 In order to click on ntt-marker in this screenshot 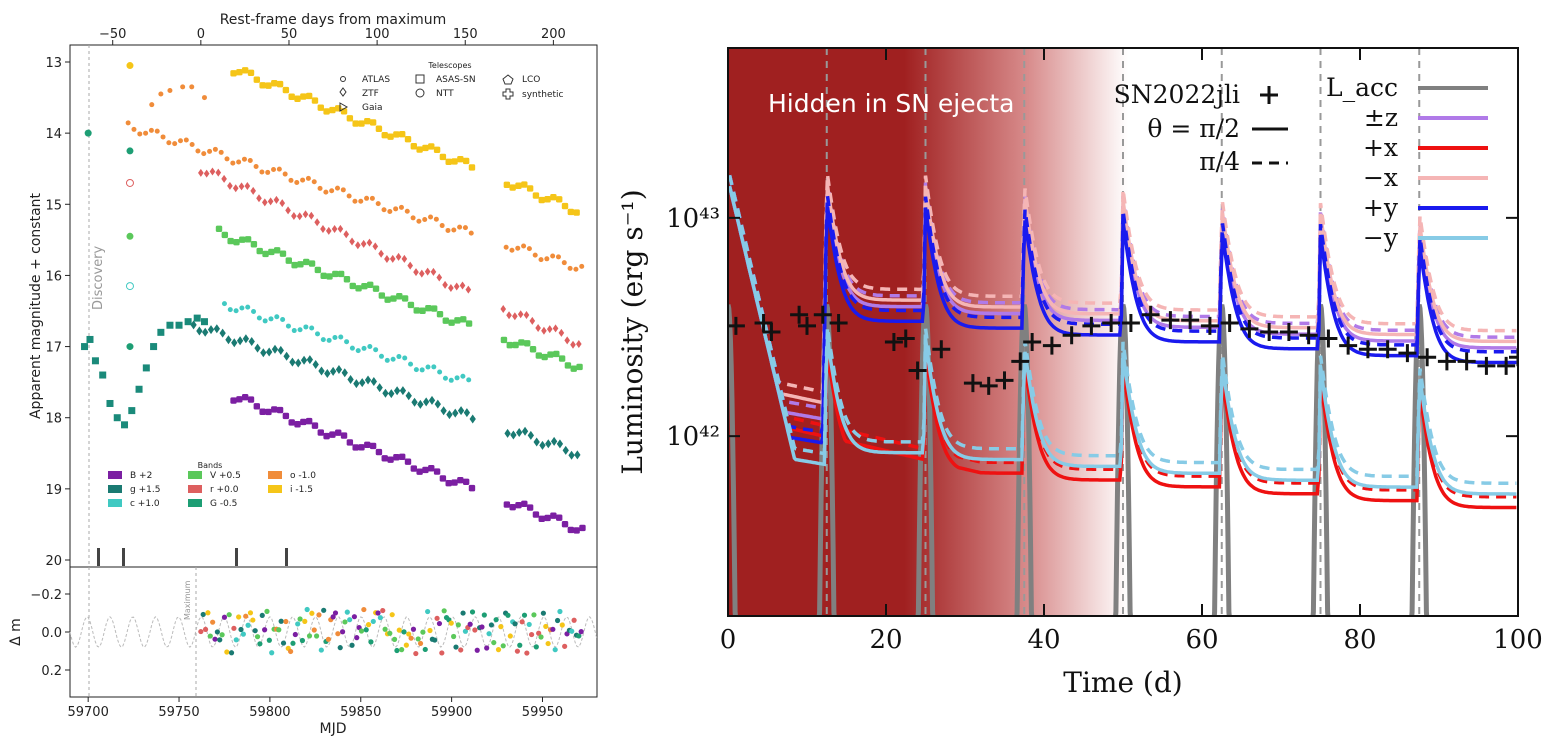, I will do `click(420, 93)`.